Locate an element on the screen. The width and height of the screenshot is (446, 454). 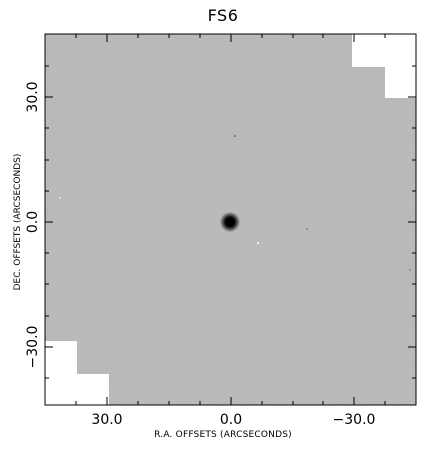
y-axis-label: DEC. OFFSETS (ARCSECONDS) is located at coordinates (18, 222).